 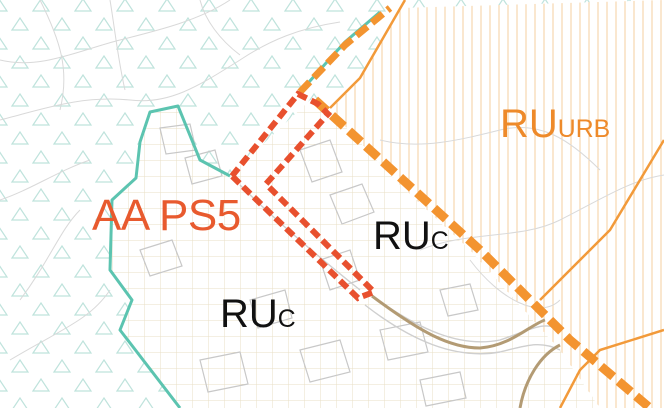 What do you see at coordinates (539, 375) in the screenshot?
I see `consolidated-boundary-south` at bounding box center [539, 375].